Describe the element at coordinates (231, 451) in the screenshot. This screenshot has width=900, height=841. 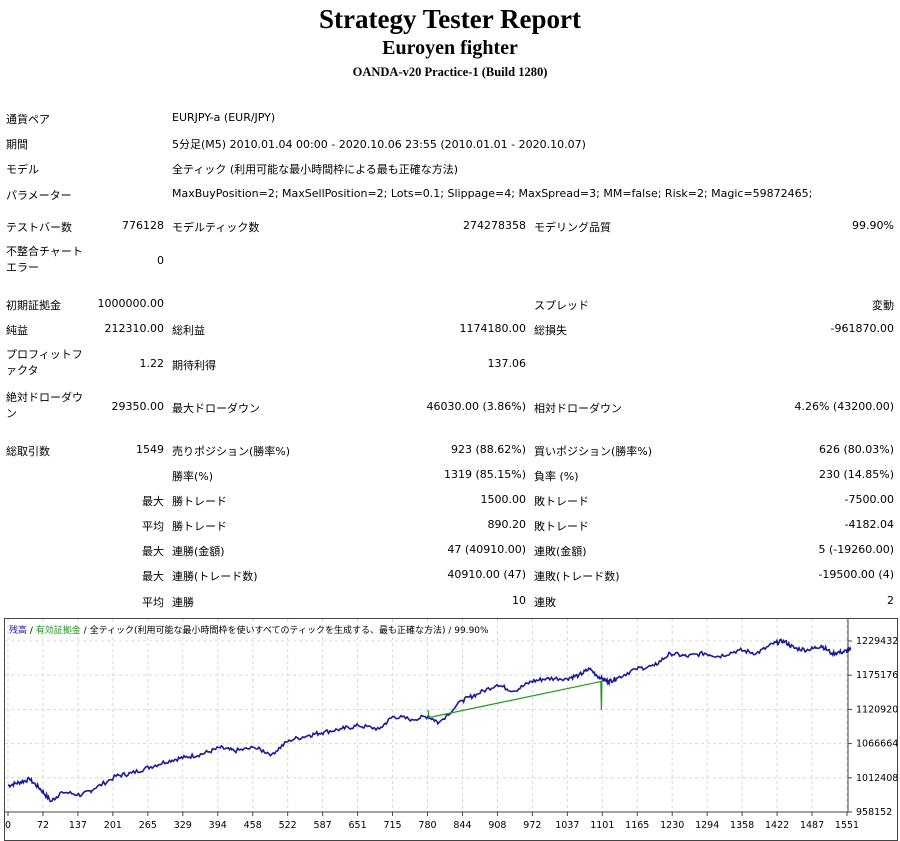
I see `stat-label: 売りポジション(勝率%)` at that location.